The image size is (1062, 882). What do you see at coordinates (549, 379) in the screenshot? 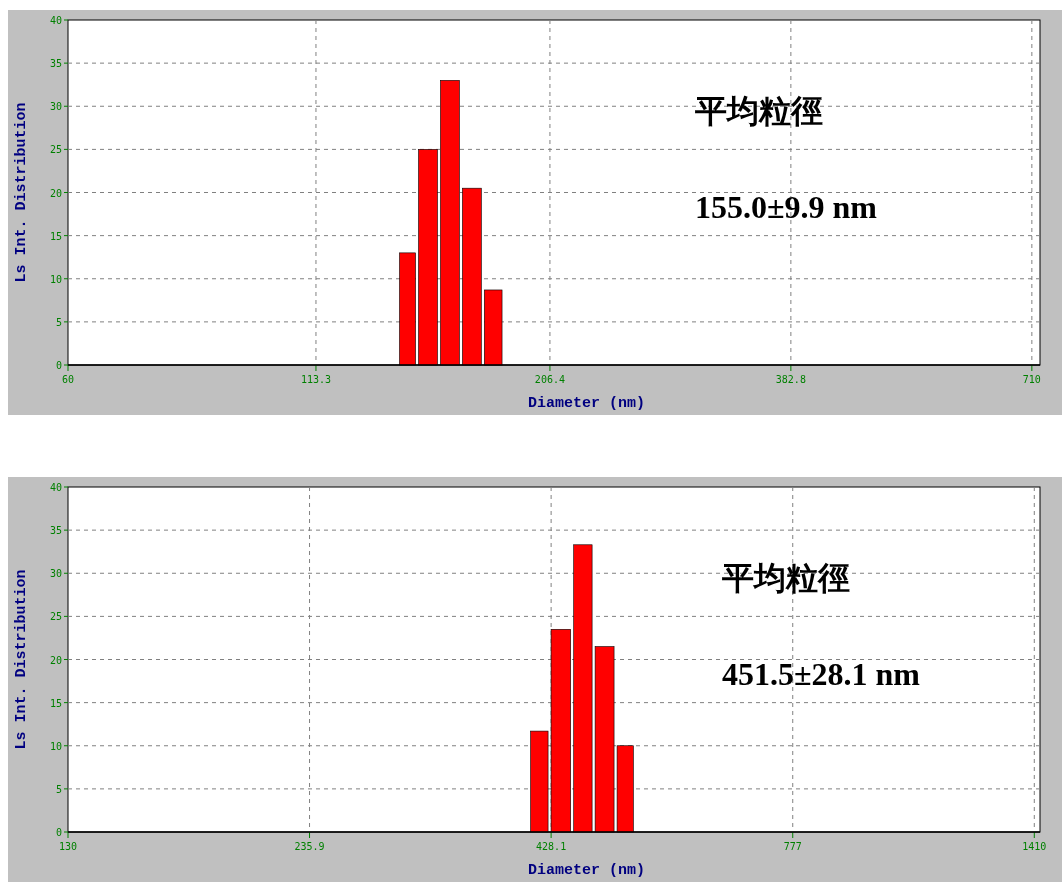
I see `x-tick-label: 206.4` at bounding box center [549, 379].